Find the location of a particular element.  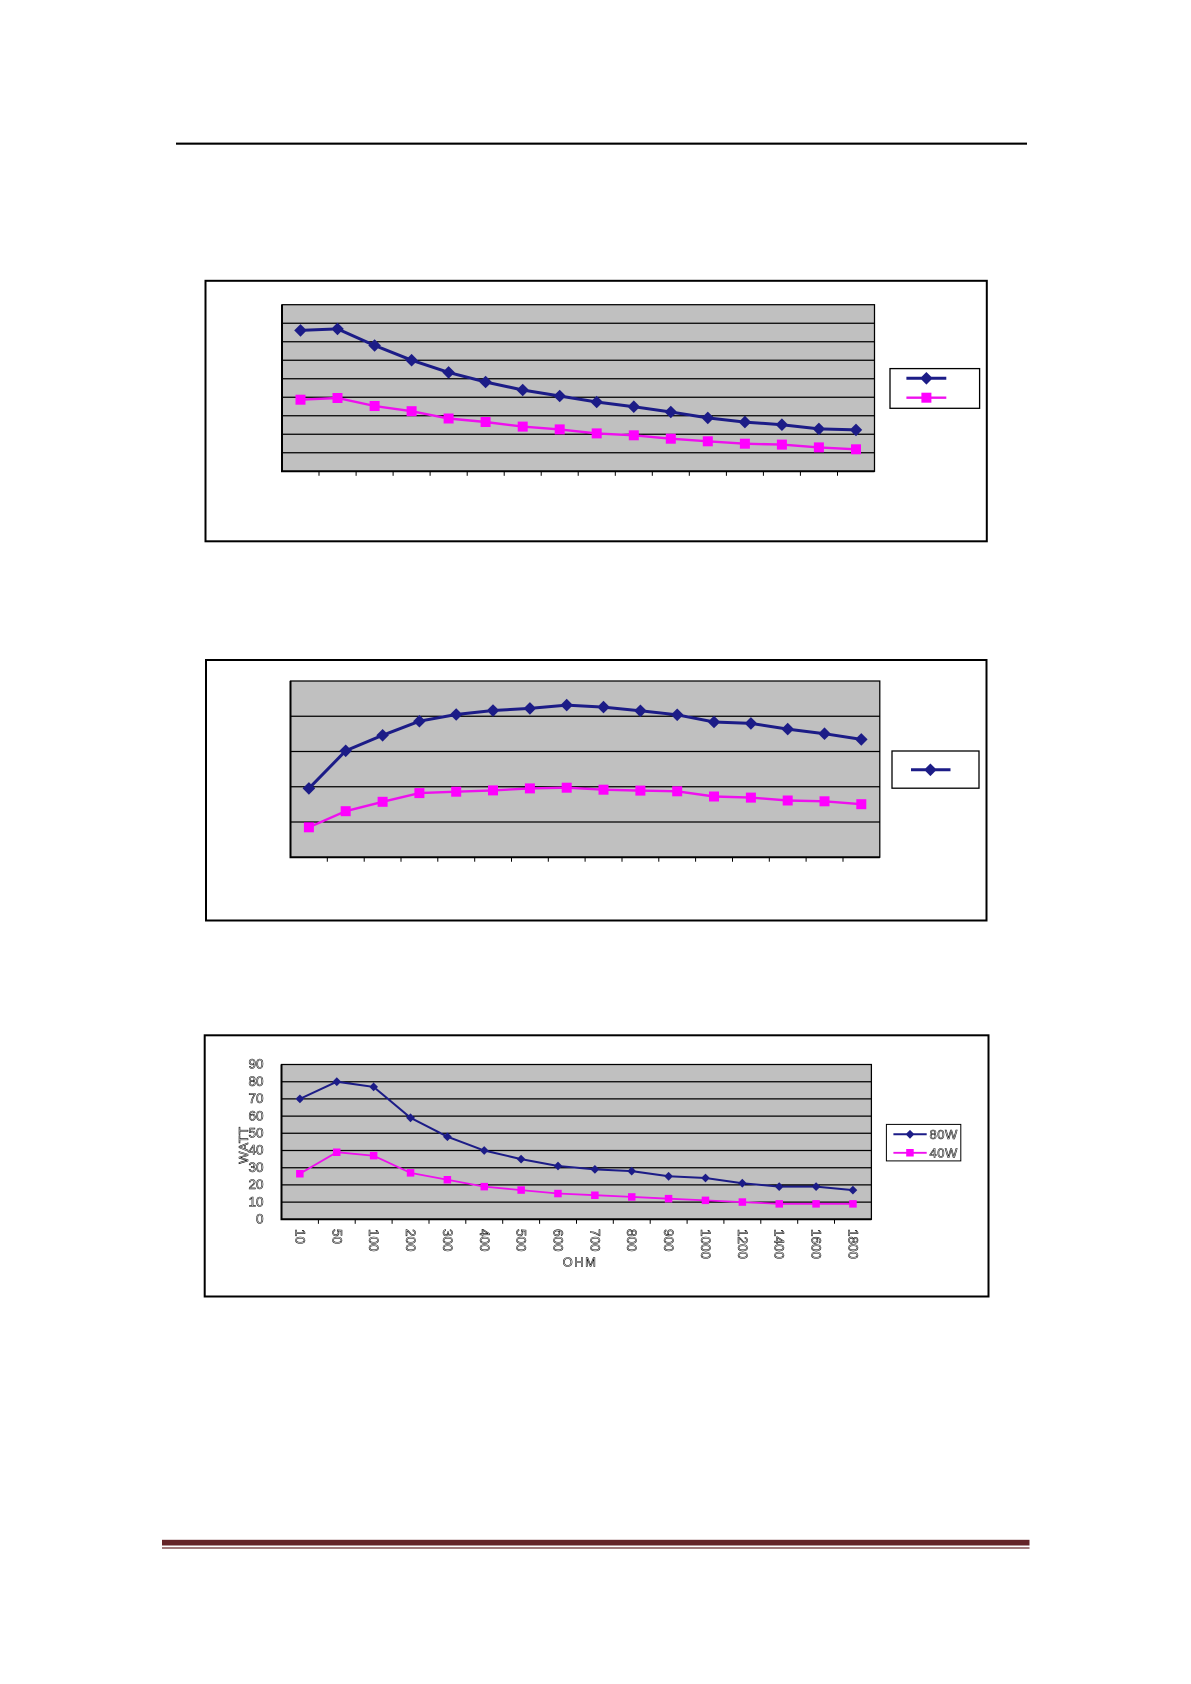

svg-text: OHM is located at coordinates (580, 1262).